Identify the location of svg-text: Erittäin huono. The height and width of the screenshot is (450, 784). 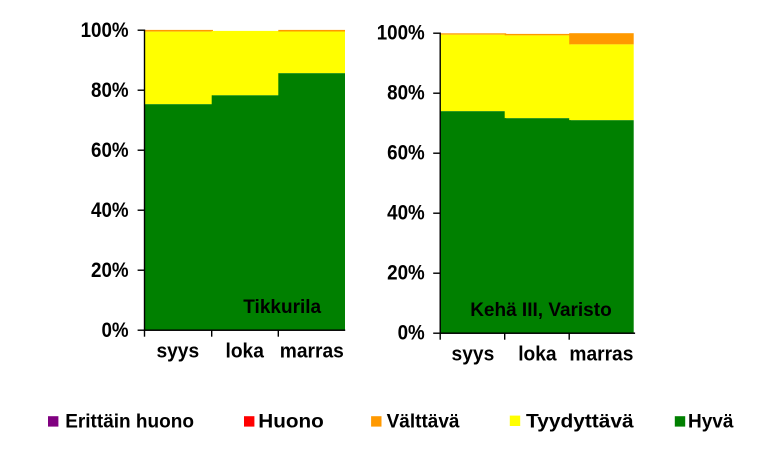
(129, 422).